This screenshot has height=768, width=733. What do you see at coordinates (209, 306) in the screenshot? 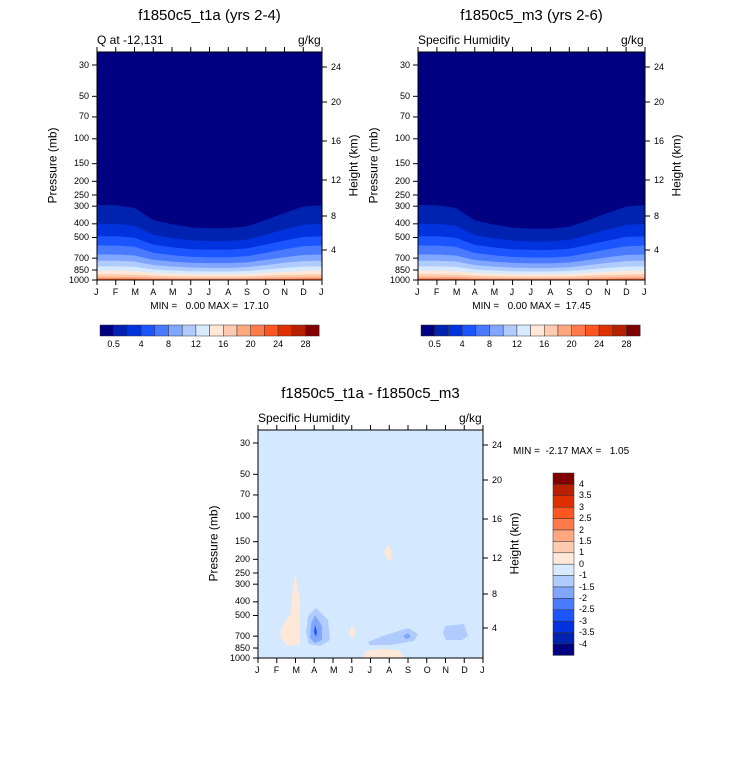
I see `min-max-label: MIN = 0.00 MAX = 17.10` at bounding box center [209, 306].